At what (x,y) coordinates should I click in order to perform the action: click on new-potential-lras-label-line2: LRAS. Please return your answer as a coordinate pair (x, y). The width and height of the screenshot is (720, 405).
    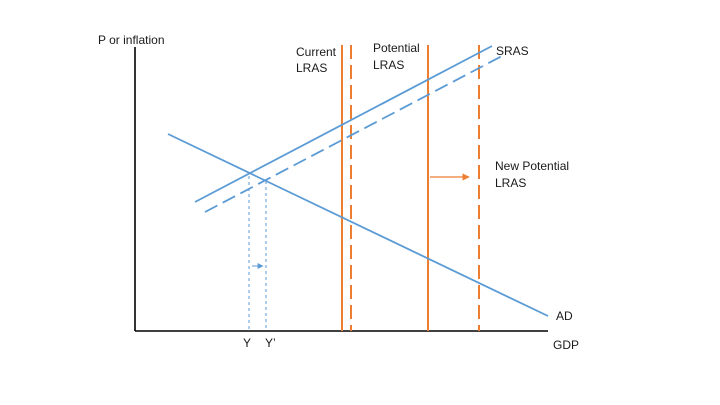
    Looking at the image, I should click on (510, 183).